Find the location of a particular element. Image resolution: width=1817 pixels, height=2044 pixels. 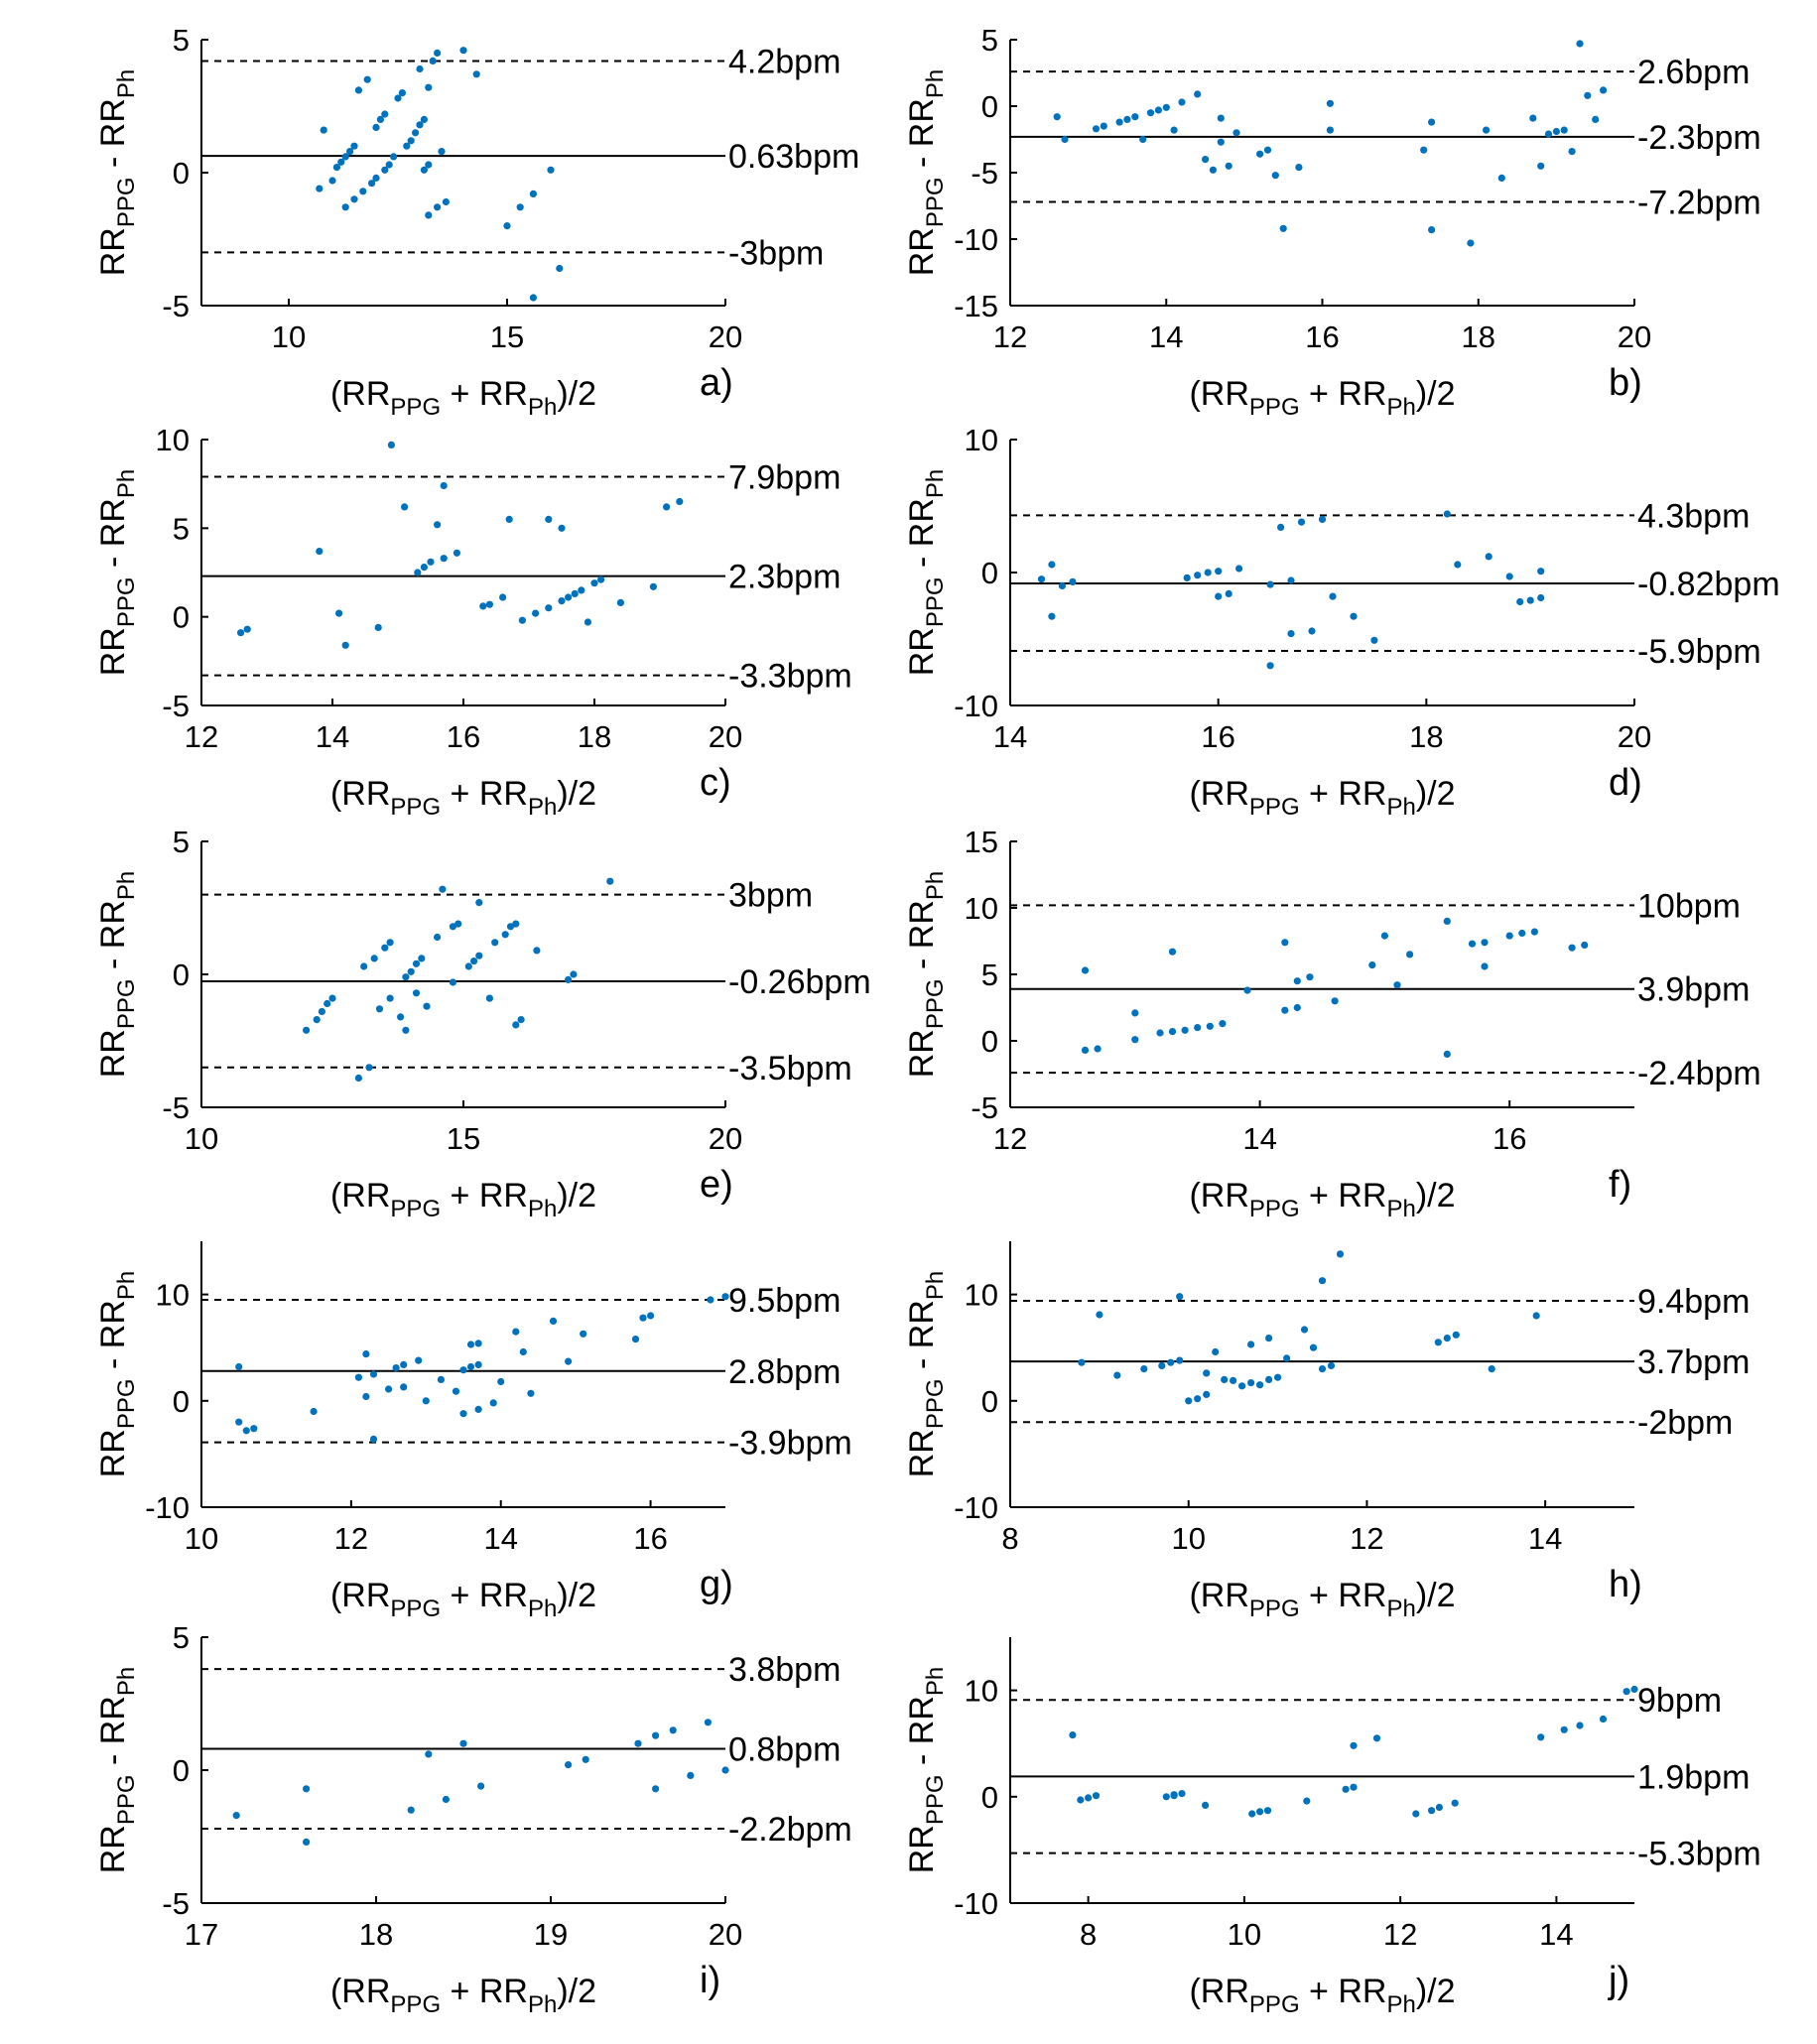

lower-limit-label: -3.3bpm is located at coordinates (790, 677).